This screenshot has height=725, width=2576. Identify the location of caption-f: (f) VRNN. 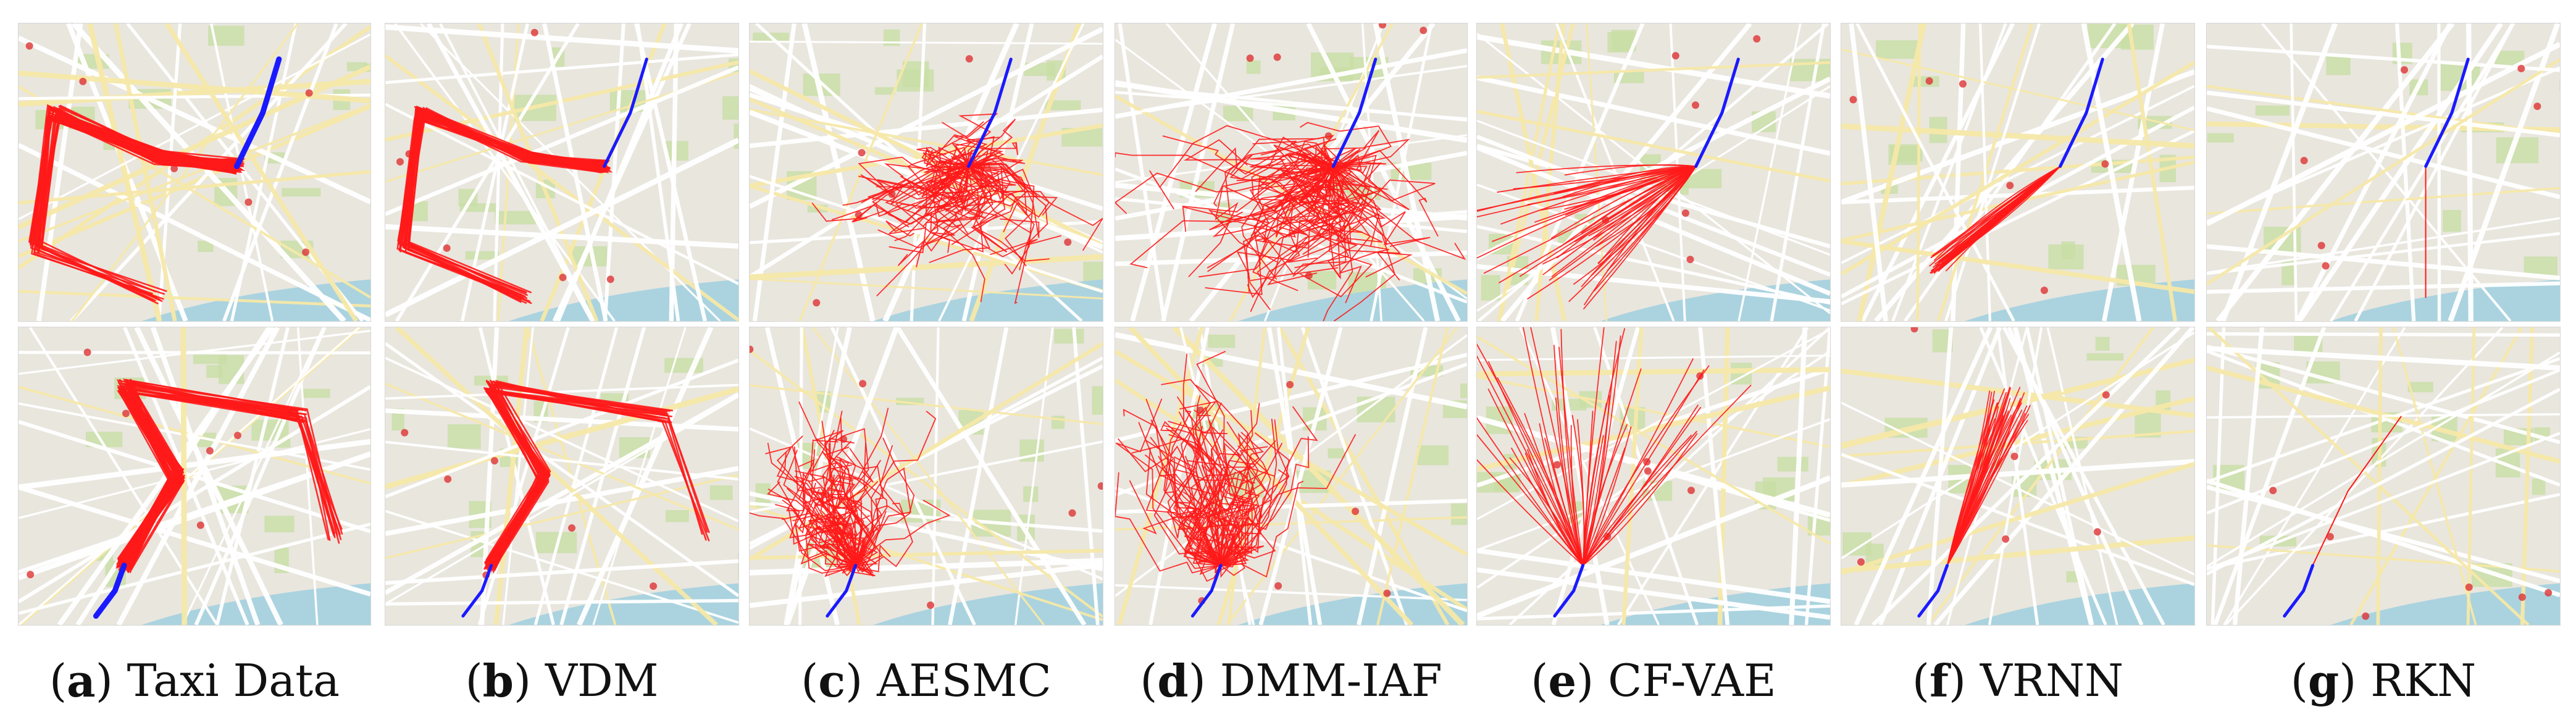
(2018, 680).